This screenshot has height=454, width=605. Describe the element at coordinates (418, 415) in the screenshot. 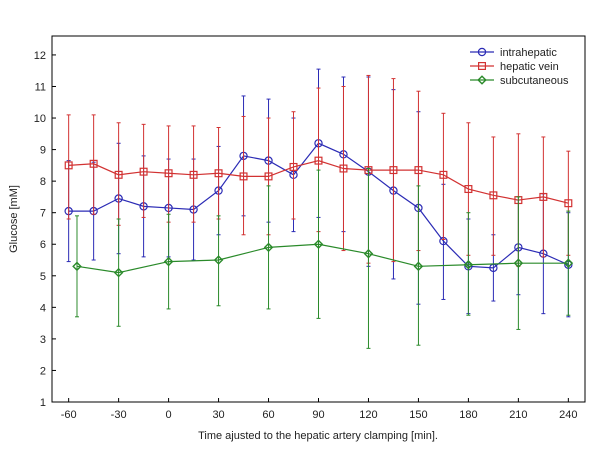

I see `x-tick-label: 150` at that location.